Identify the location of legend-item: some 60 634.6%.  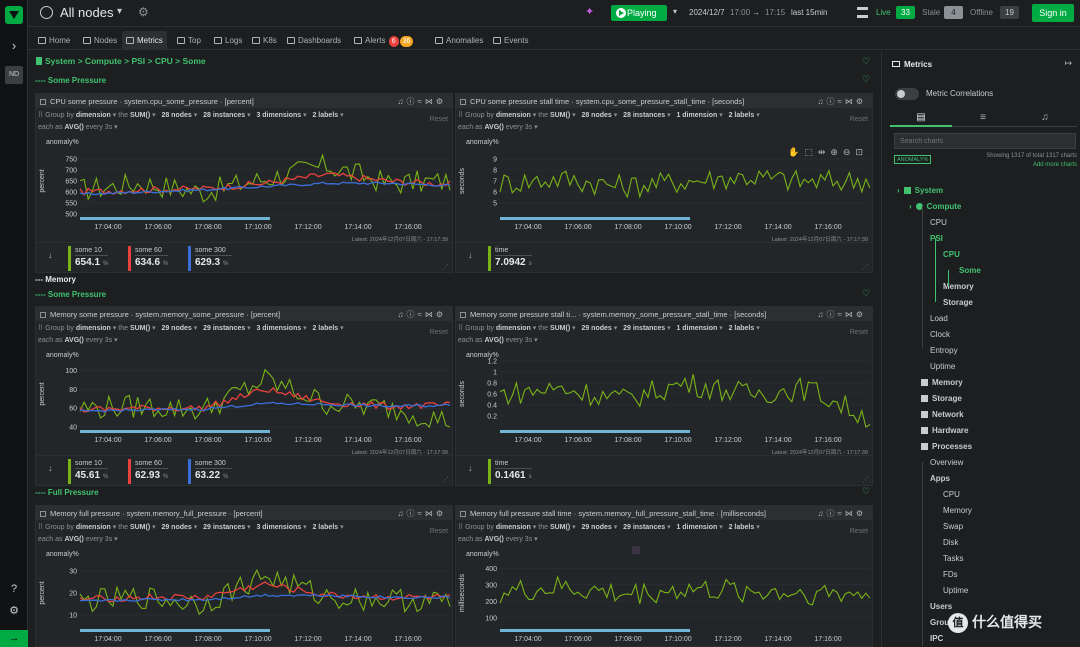
(148, 258).